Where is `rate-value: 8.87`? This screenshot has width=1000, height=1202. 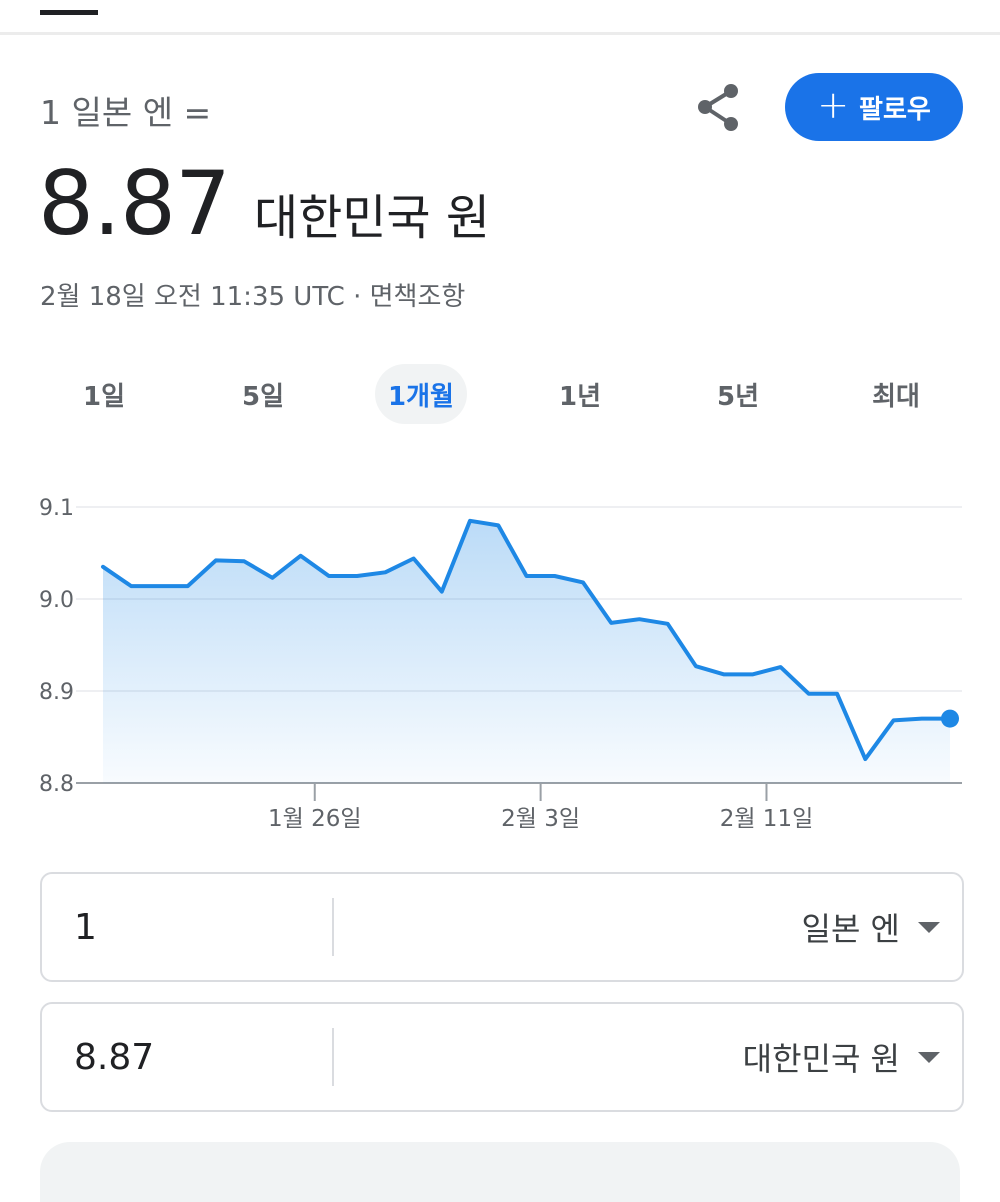 rate-value: 8.87 is located at coordinates (134, 203).